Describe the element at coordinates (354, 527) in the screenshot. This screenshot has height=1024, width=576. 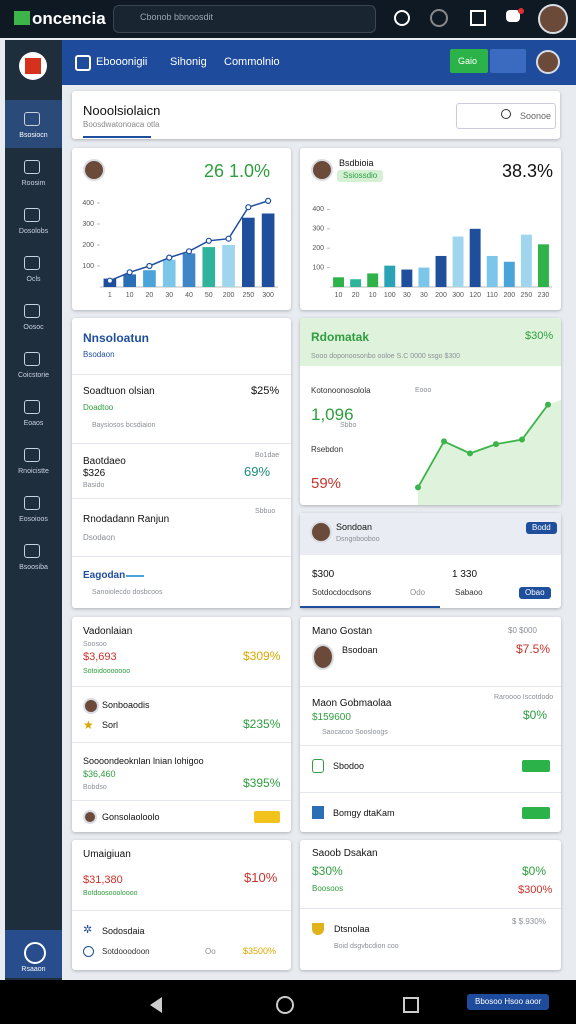
I see `name: Sondoan` at that location.